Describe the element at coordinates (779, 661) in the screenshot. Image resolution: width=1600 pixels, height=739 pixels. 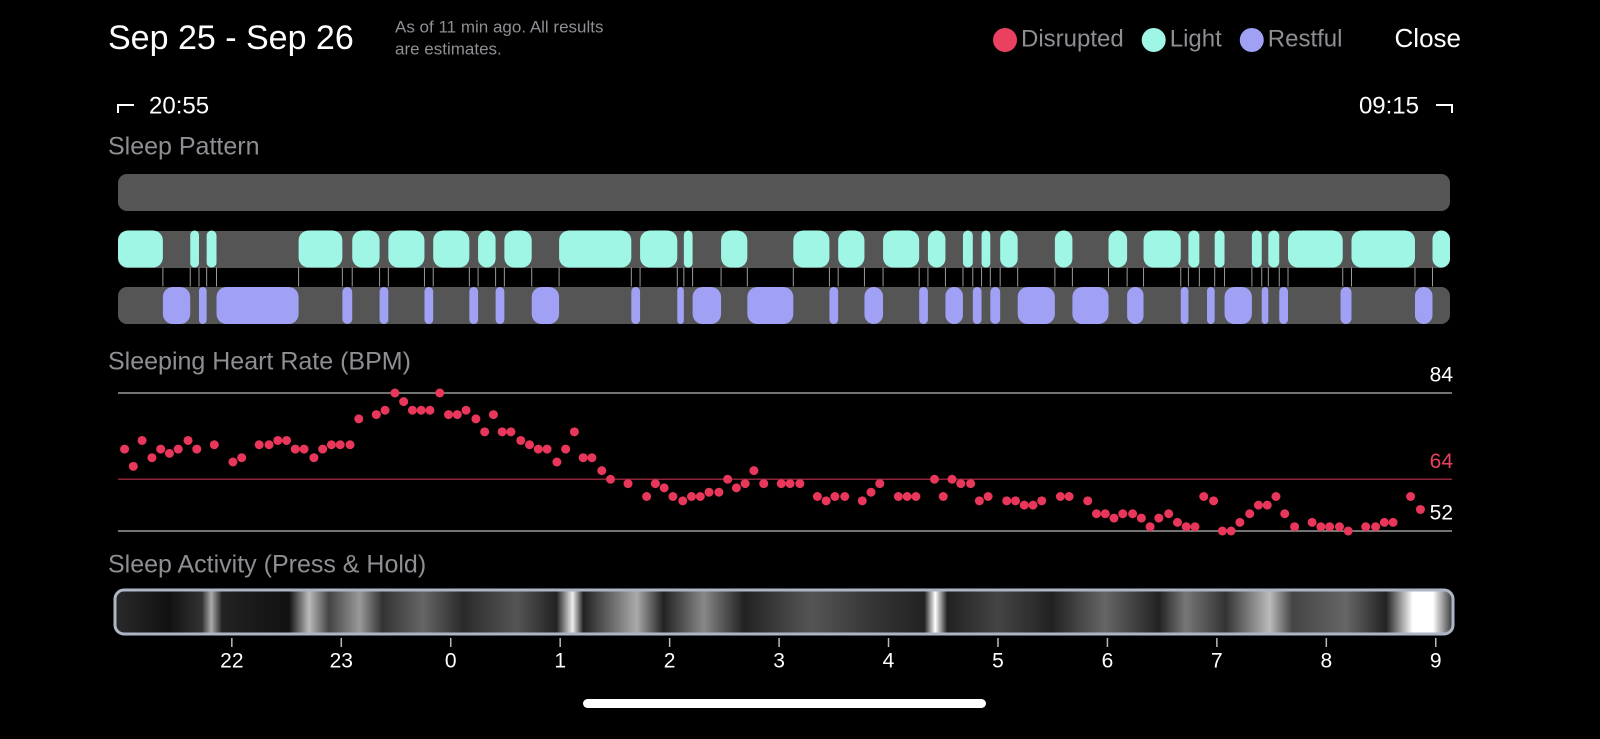
I see `x-tick-label: 3` at that location.